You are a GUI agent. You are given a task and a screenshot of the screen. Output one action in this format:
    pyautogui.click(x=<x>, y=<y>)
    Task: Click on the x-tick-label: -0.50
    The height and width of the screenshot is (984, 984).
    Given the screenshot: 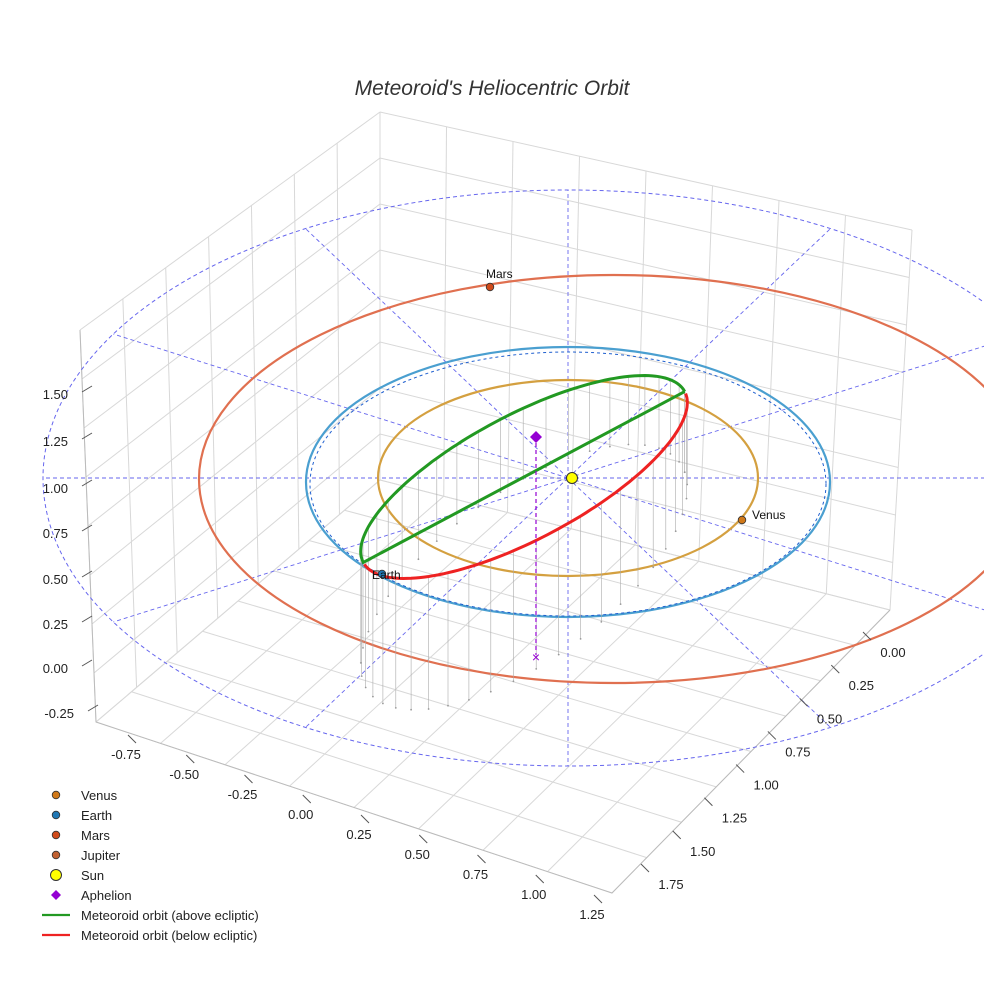 What is the action you would take?
    pyautogui.click(x=184, y=774)
    